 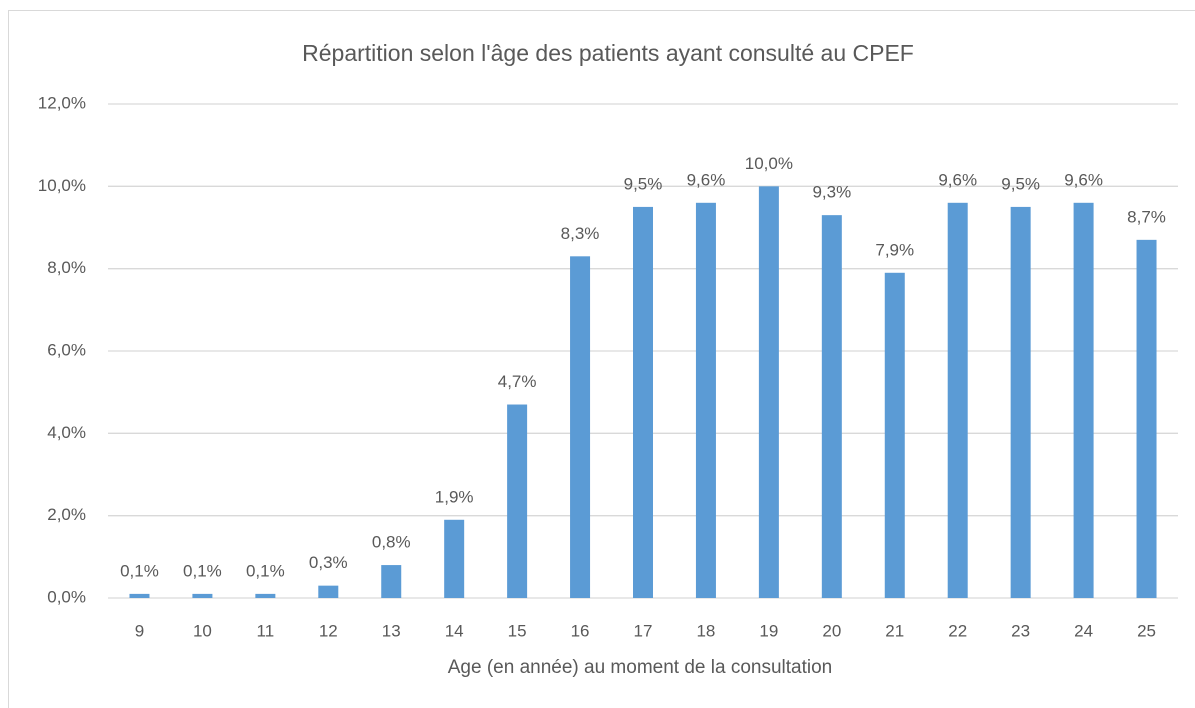 I want to click on data-label: 1,9%, so click(x=454, y=496).